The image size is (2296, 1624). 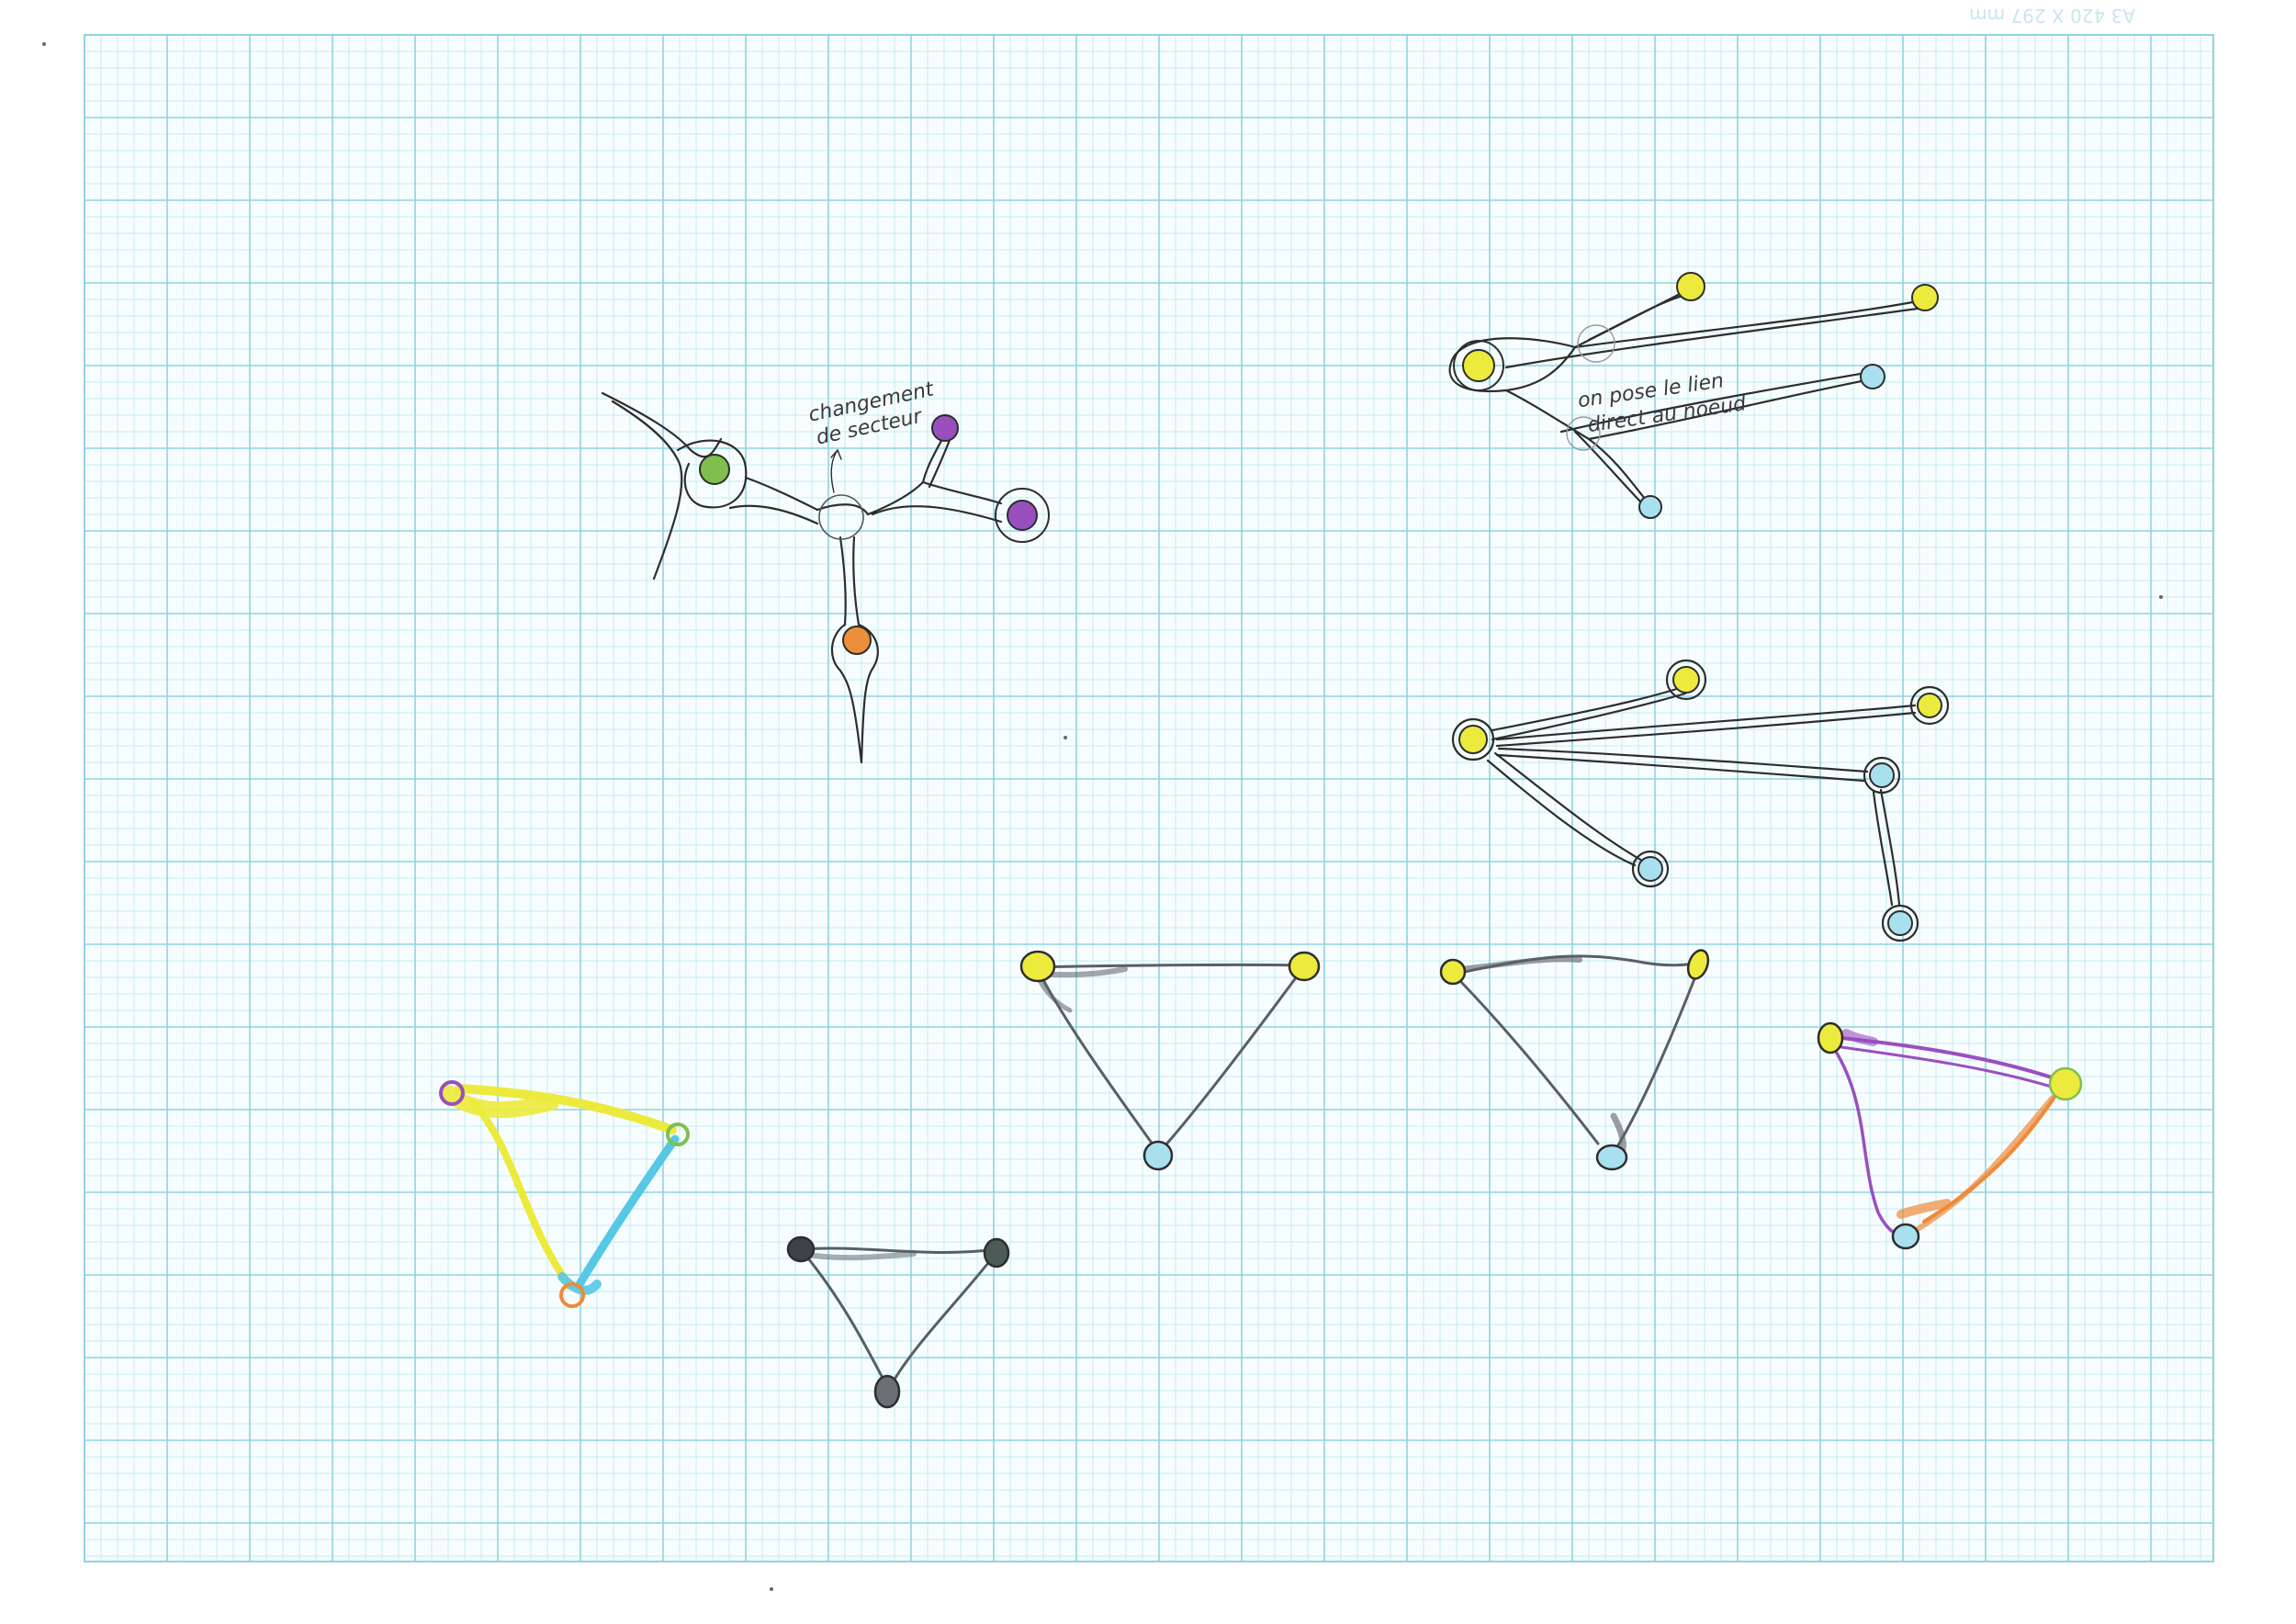 I want to click on fan2-edge-yellow-top, so click(x=1587, y=708).